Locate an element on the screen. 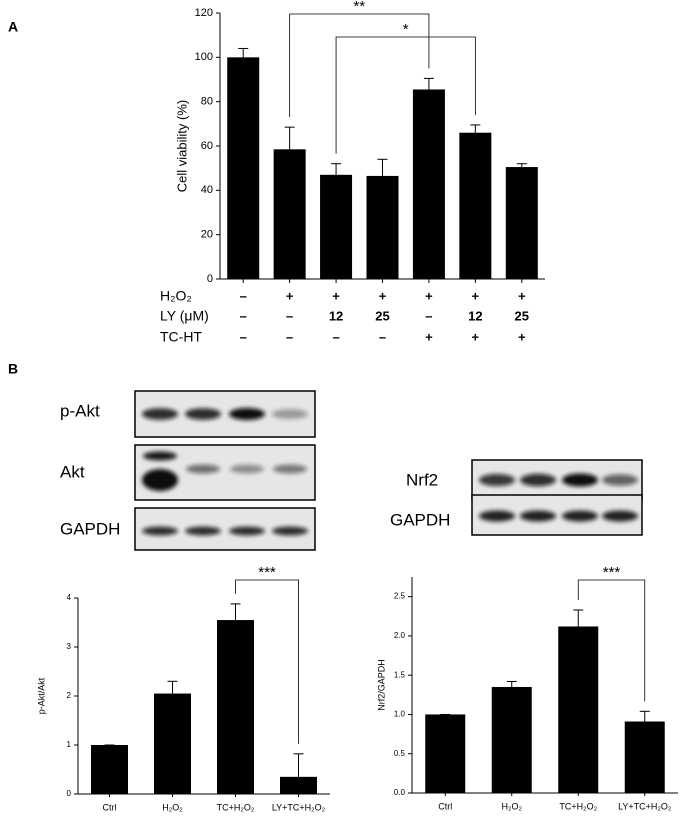 Image resolution: width=700 pixels, height=818 pixels. row-label: LY (μM) is located at coordinates (184, 316).